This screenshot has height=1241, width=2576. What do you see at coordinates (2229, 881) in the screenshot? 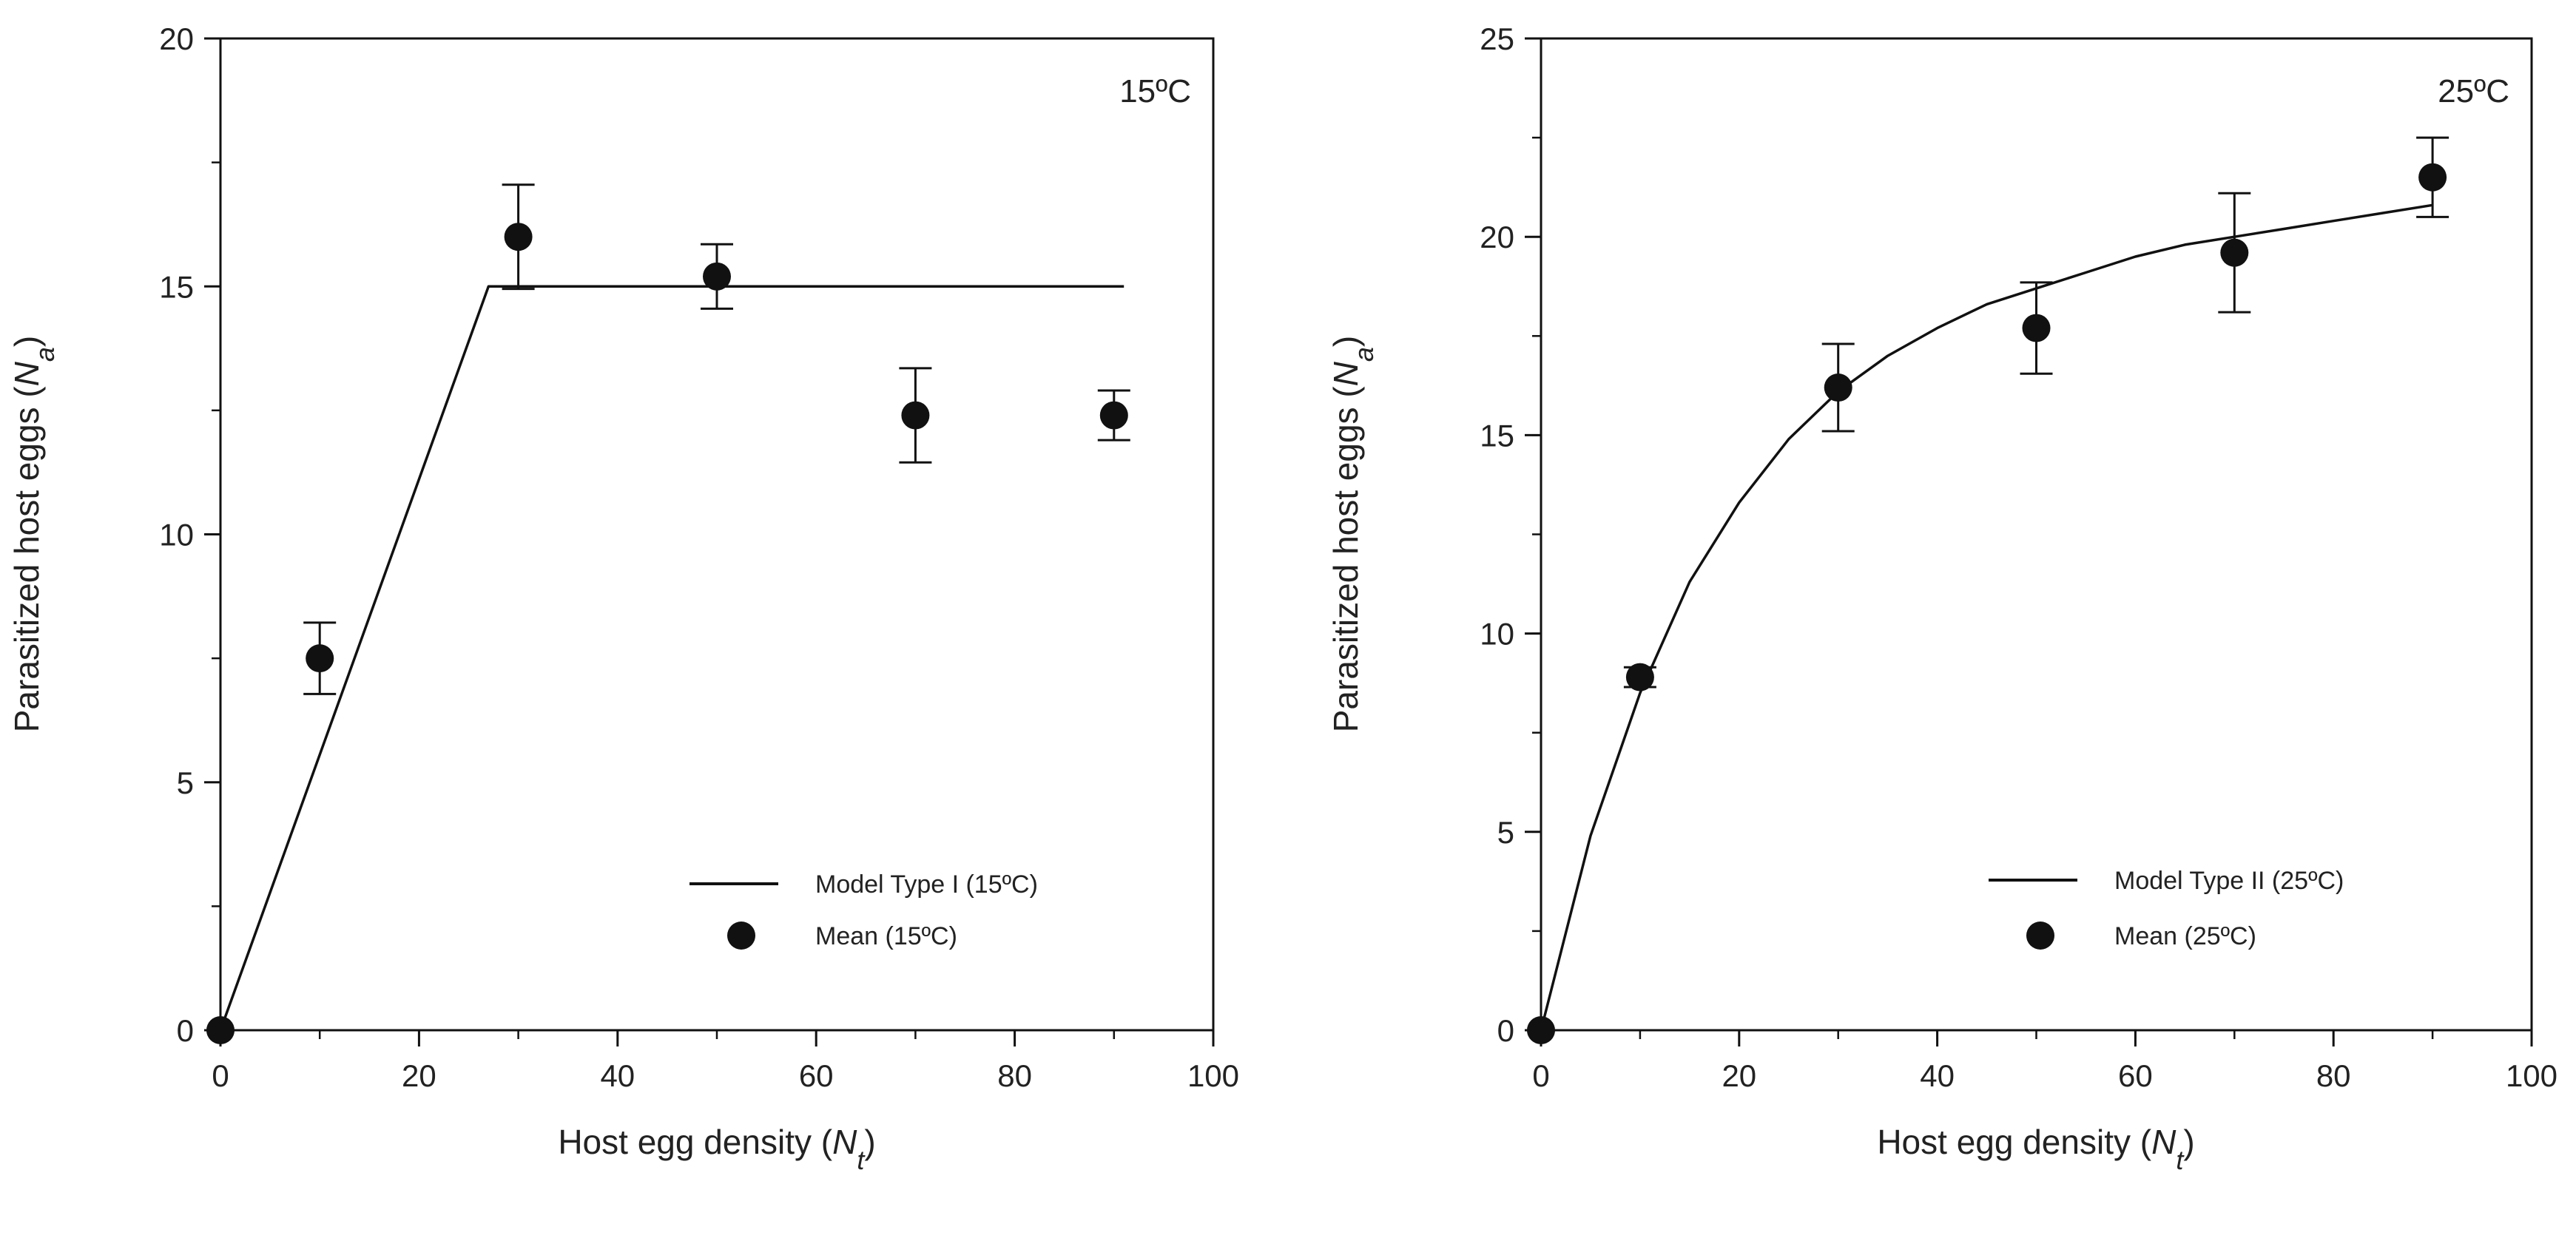
I see `legend-model-label: Model Type II (25ºC)` at bounding box center [2229, 881].